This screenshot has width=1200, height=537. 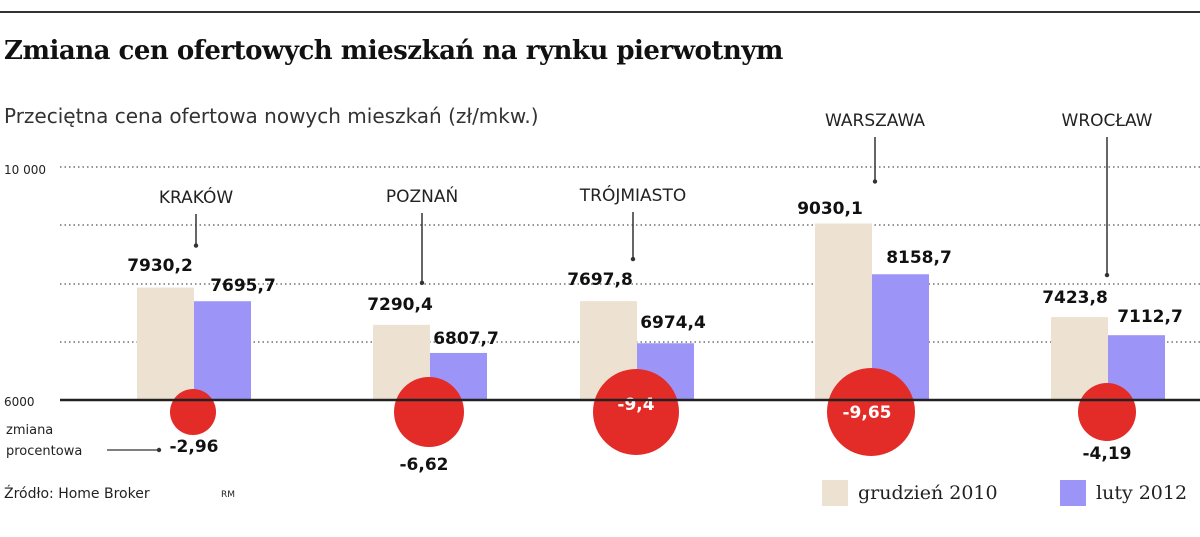 What do you see at coordinates (160, 266) in the screenshot?
I see `data-label-dec2010: 7930,2` at bounding box center [160, 266].